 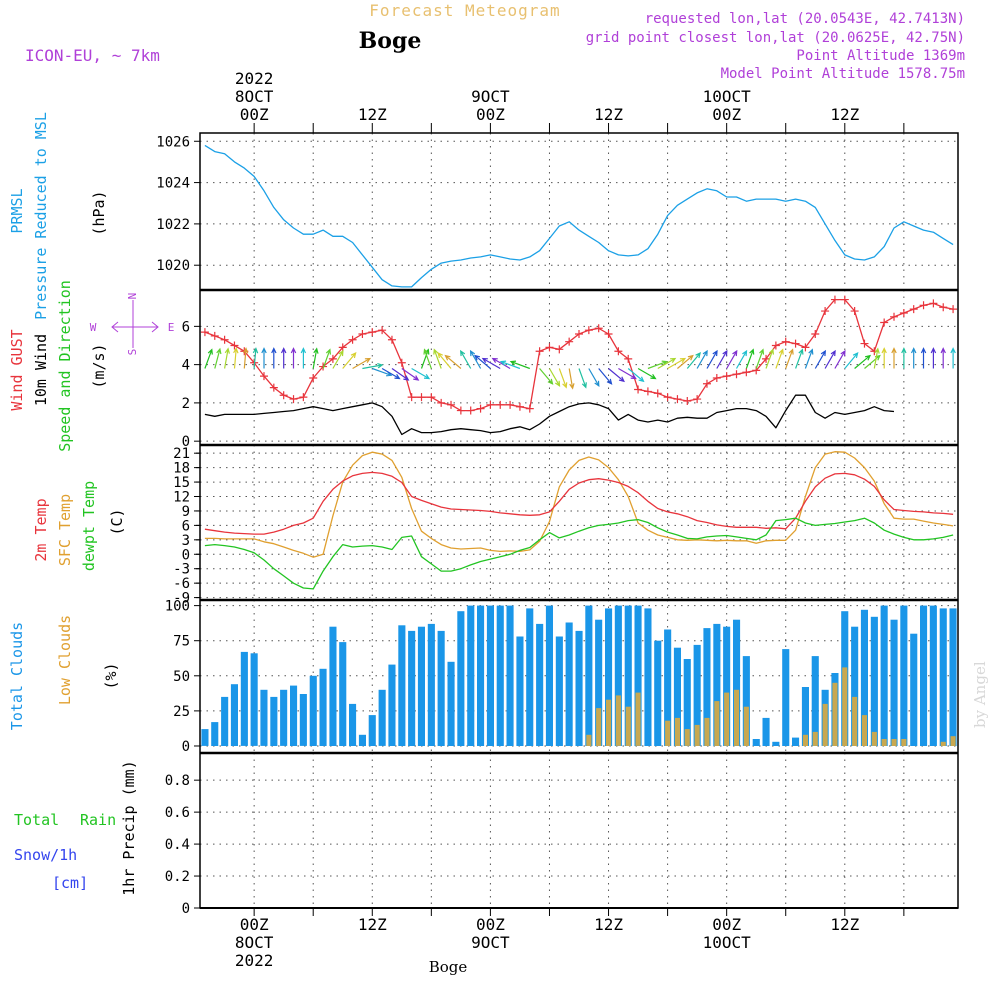 What do you see at coordinates (186, 541) in the screenshot?
I see `y-tick-label: 3` at bounding box center [186, 541].